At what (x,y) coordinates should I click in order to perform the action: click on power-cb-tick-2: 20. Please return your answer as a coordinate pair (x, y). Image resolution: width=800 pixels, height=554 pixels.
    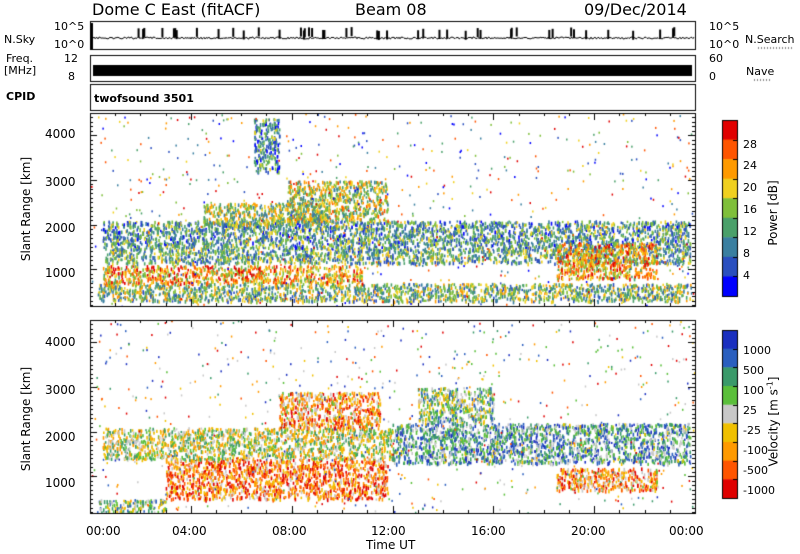
    Looking at the image, I should click on (750, 187).